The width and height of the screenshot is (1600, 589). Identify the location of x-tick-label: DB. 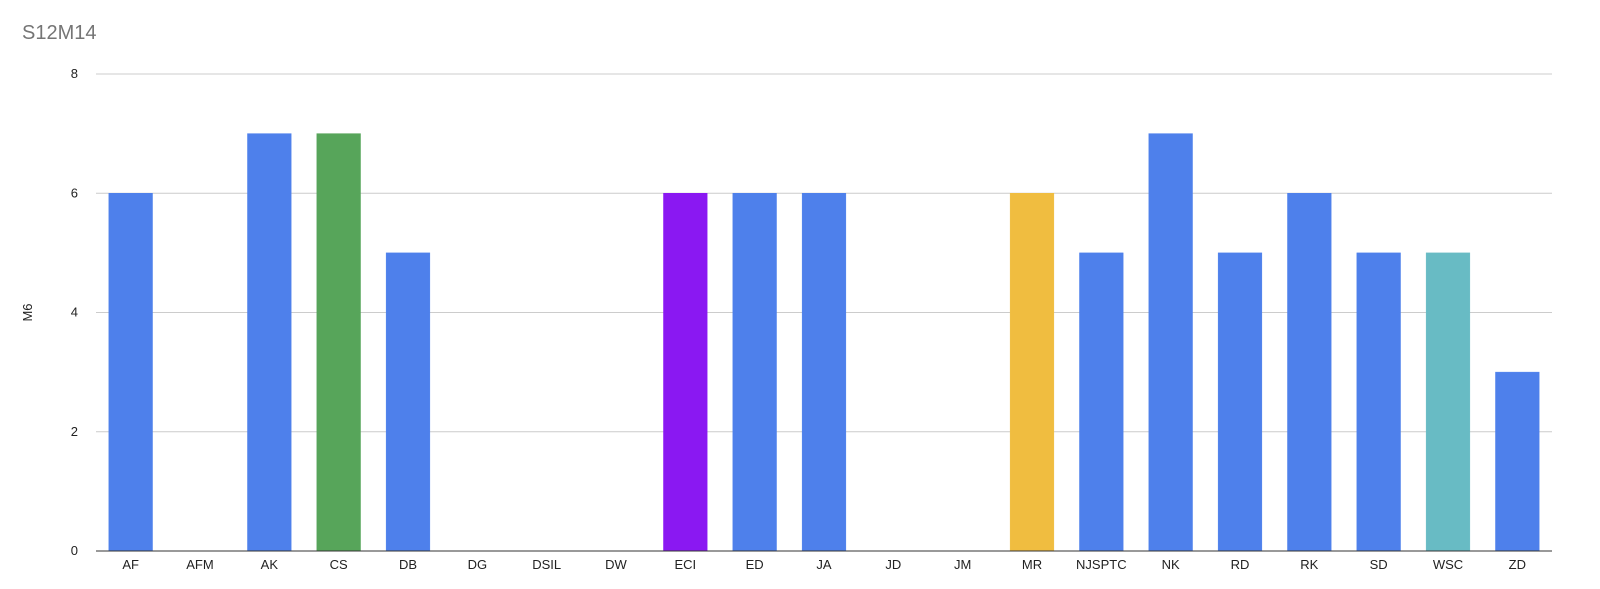
(408, 564).